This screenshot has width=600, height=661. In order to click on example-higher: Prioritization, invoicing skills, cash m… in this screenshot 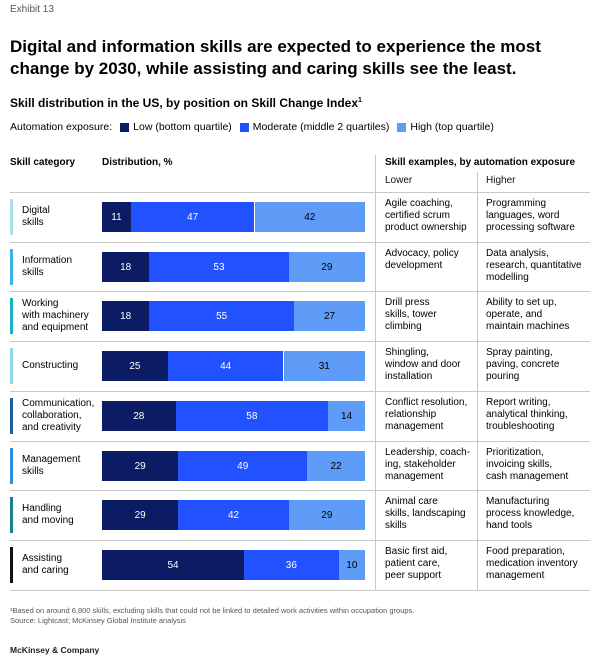, I will do `click(527, 464)`.